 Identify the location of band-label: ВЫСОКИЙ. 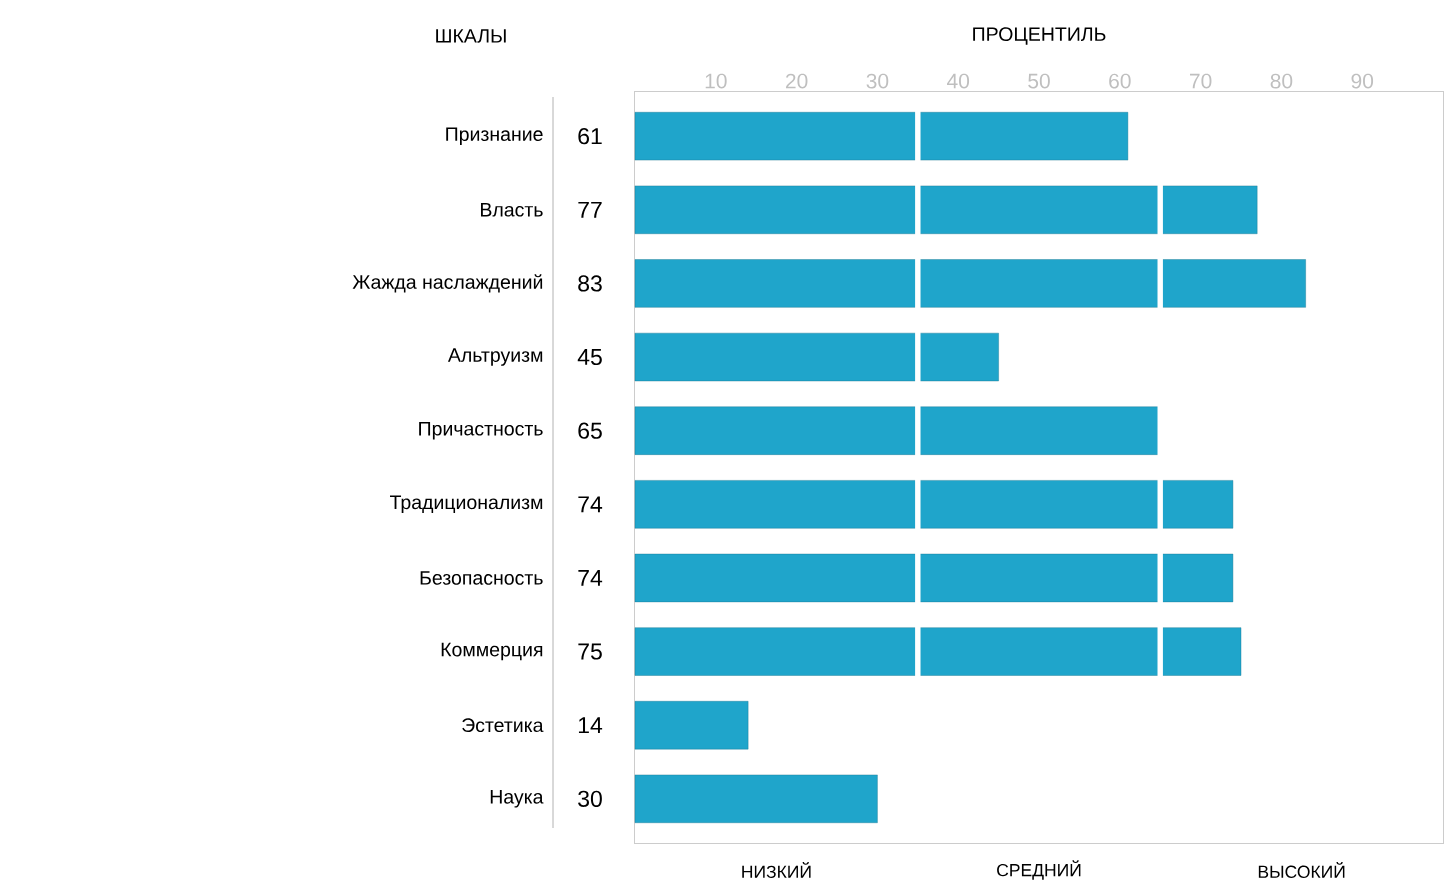
(1301, 870).